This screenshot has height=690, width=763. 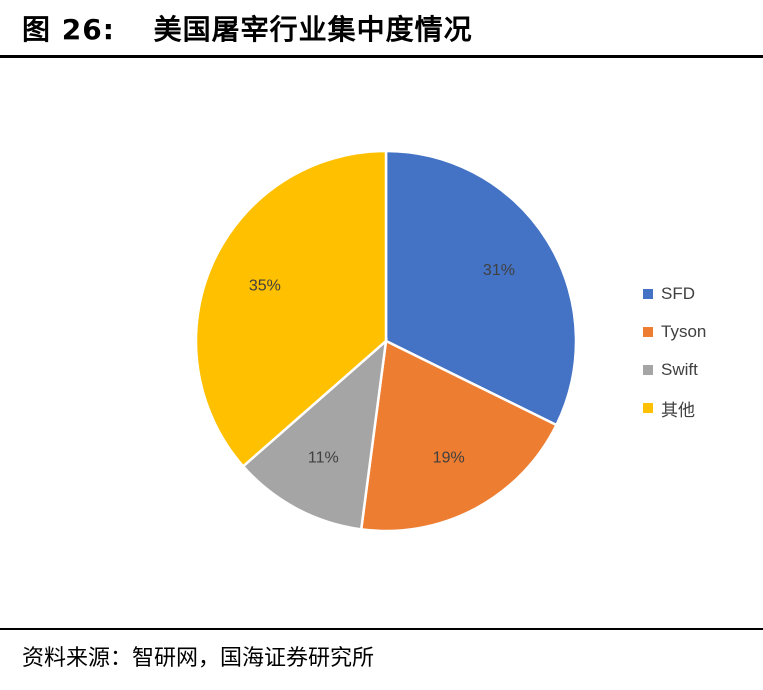 What do you see at coordinates (684, 331) in the screenshot?
I see `legend-label: Tyson` at bounding box center [684, 331].